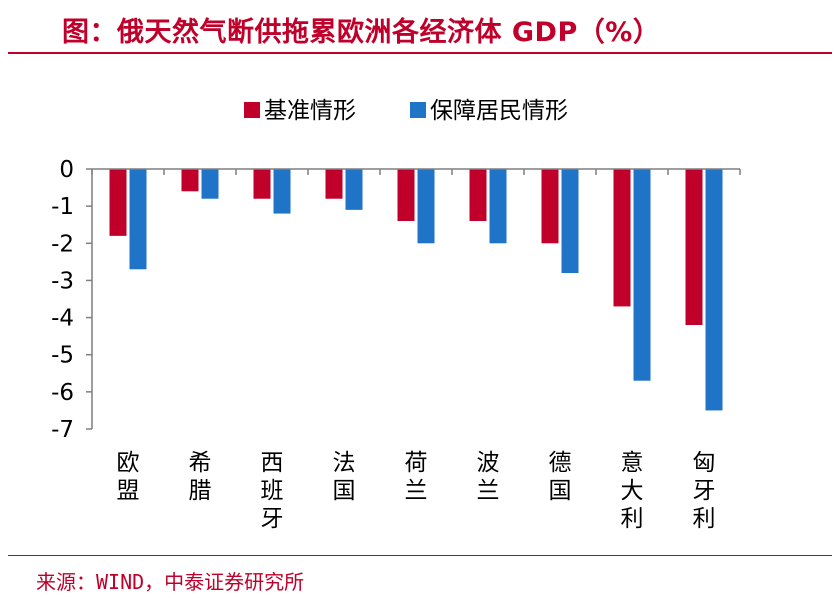 The width and height of the screenshot is (840, 599). What do you see at coordinates (252, 110) in the screenshot?
I see `legend-swatch-base` at bounding box center [252, 110].